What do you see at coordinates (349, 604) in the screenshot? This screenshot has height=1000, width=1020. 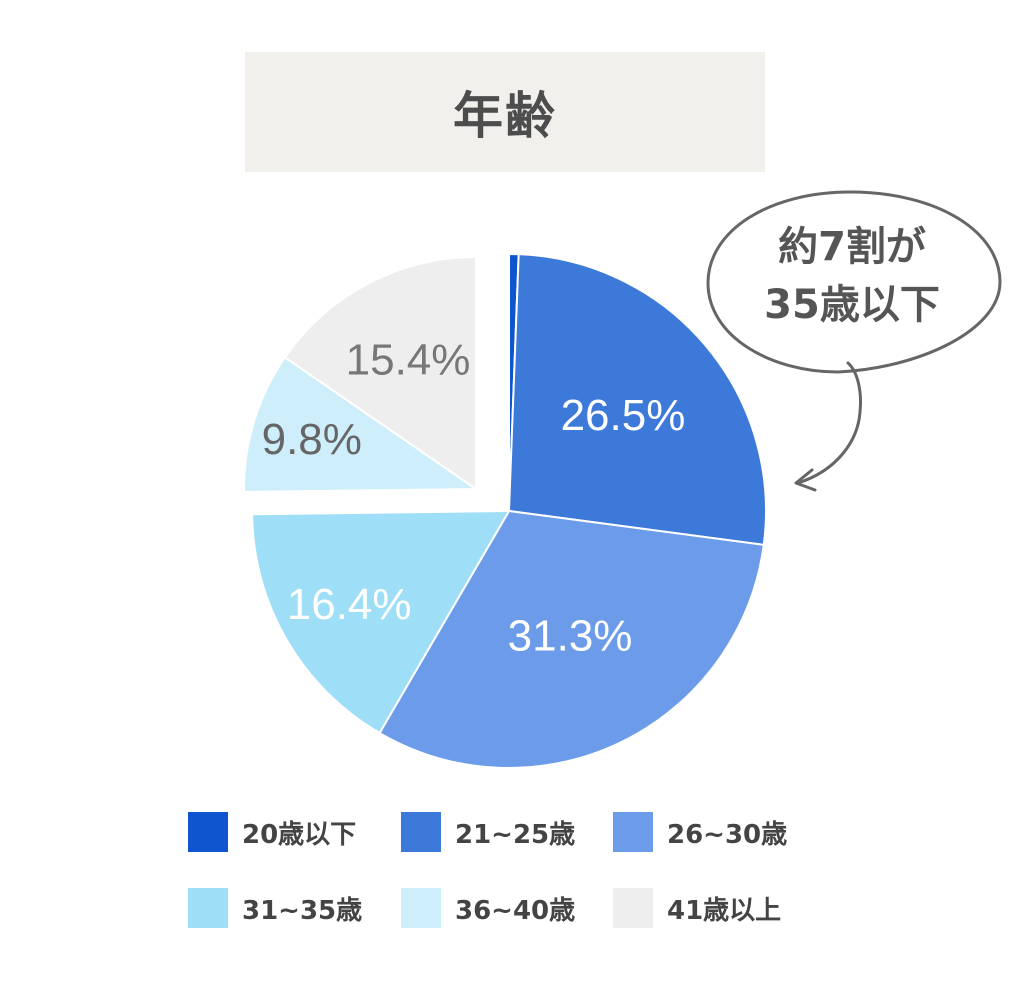 I see `pie-slice-label-4: 16.4%` at bounding box center [349, 604].